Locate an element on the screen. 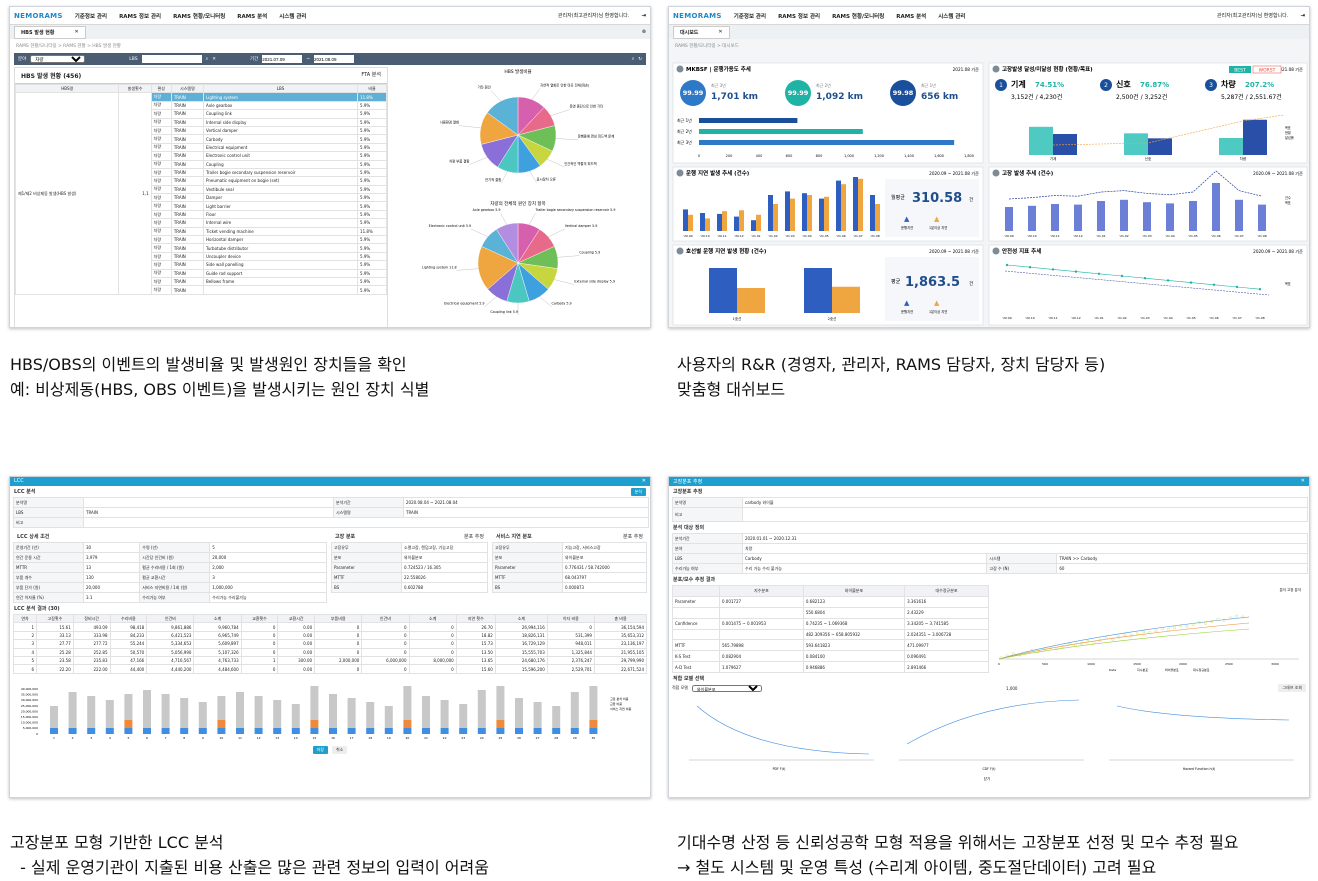  form-value: 수리가능 수리불가능 is located at coordinates (268, 597).